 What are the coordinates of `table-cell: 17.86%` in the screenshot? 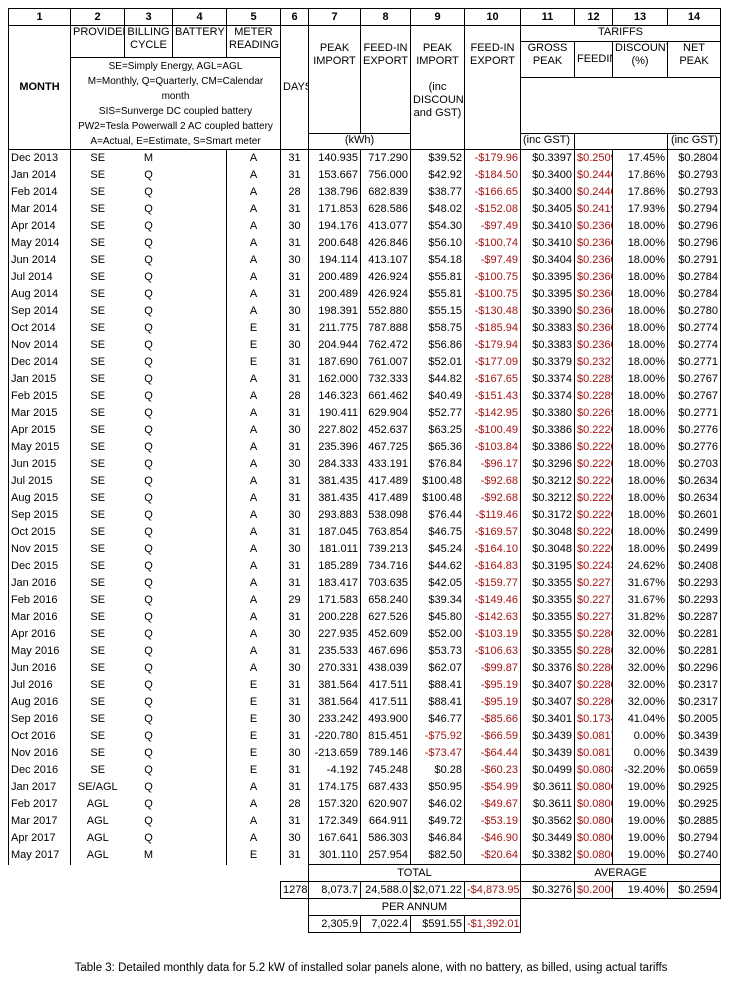 It's located at (640, 175).